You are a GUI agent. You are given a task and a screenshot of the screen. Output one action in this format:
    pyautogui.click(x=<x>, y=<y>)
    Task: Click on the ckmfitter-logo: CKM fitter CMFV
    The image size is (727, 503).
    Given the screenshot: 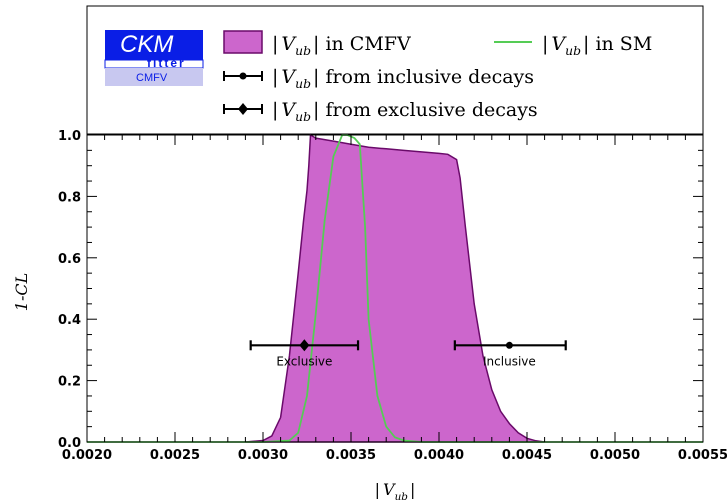 What is the action you would take?
    pyautogui.click(x=154, y=58)
    